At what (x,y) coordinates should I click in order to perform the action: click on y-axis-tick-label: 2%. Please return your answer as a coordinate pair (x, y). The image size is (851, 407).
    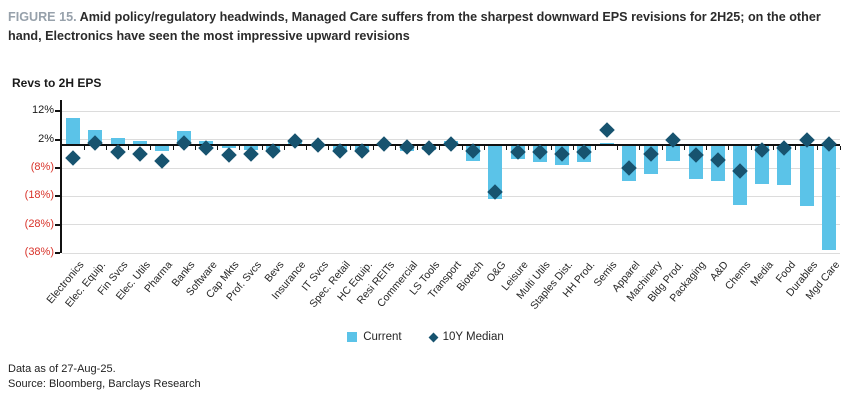
    Looking at the image, I should click on (46, 138).